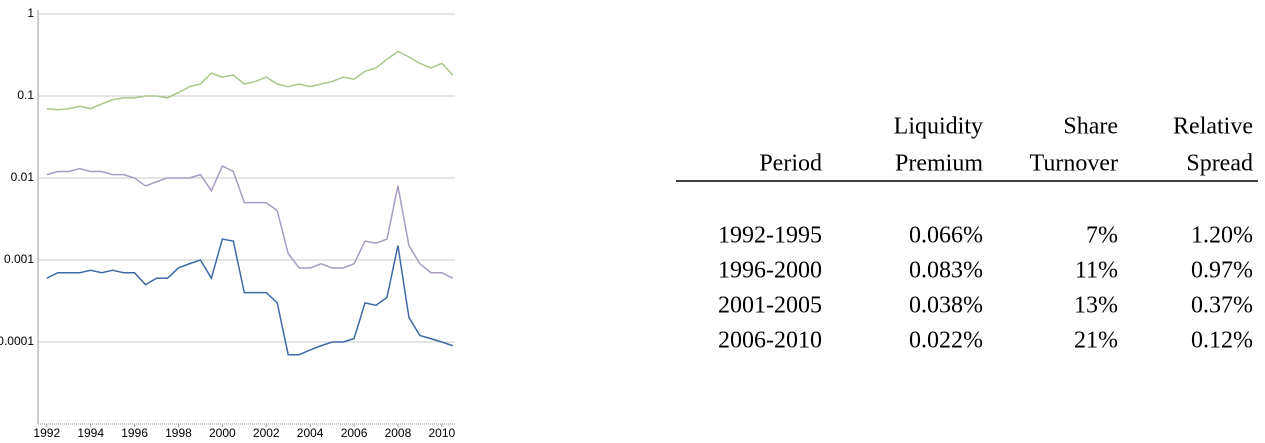  Describe the element at coordinates (1222, 341) in the screenshot. I see `table-cell: 0.12%` at that location.